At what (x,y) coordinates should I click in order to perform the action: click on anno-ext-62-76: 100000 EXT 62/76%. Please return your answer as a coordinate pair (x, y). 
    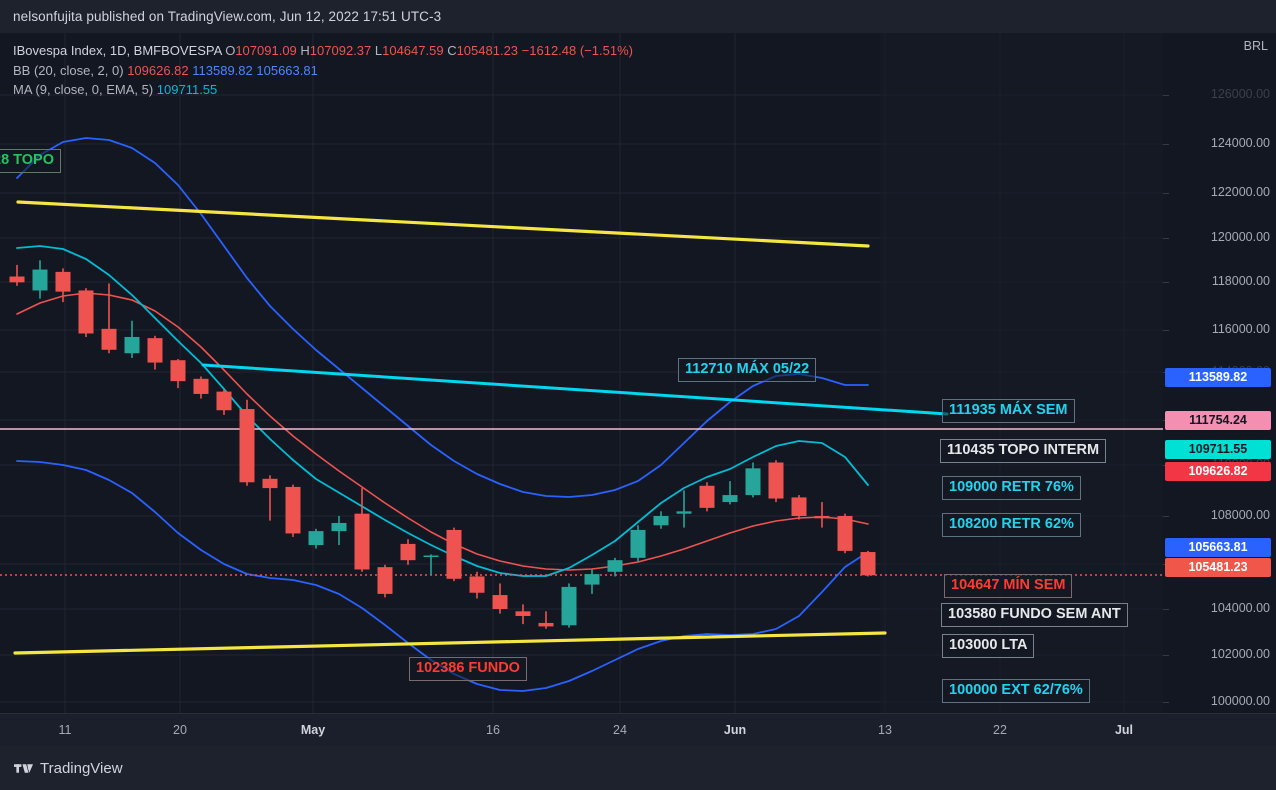
    Looking at the image, I should click on (1016, 691).